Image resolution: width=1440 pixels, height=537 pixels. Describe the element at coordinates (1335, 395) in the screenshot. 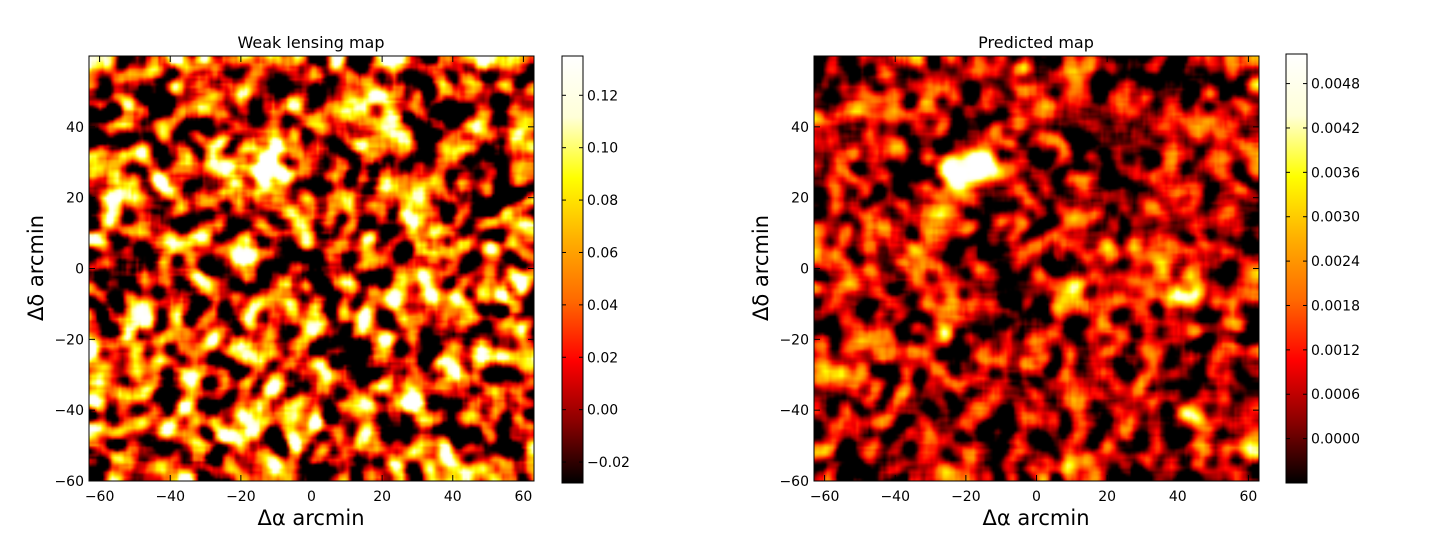

I see `colorbar-tick-label: 0.0006` at that location.